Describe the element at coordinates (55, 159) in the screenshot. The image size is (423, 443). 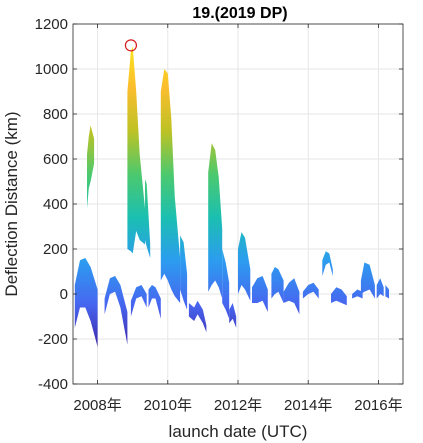
I see `y-tick-label: 600` at that location.